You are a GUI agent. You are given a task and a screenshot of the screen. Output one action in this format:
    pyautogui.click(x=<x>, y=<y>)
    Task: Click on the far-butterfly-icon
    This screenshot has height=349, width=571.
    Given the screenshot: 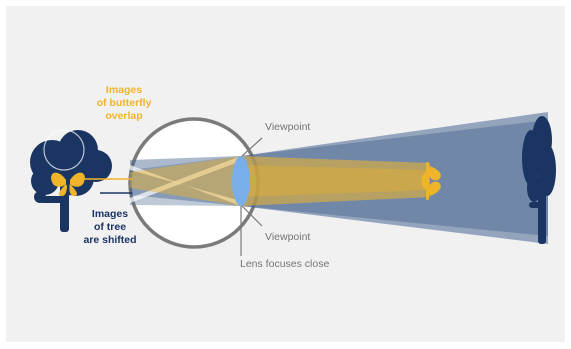 What is the action you would take?
    pyautogui.click(x=431, y=181)
    